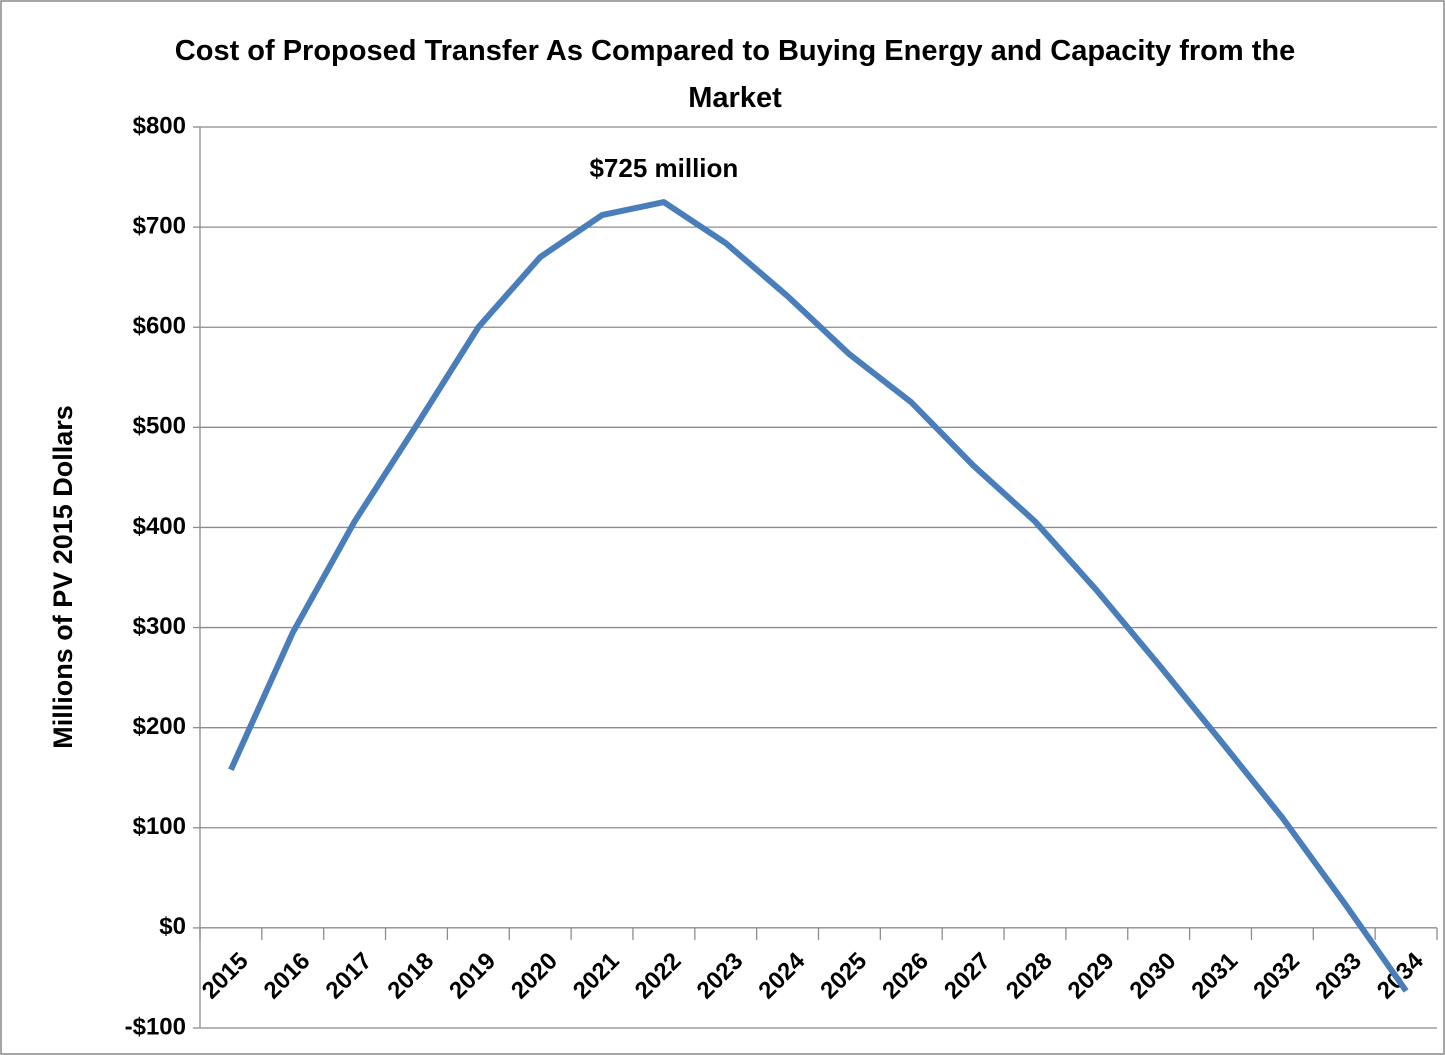  What do you see at coordinates (159, 426) in the screenshot?
I see `y-tick-label: $500` at bounding box center [159, 426].